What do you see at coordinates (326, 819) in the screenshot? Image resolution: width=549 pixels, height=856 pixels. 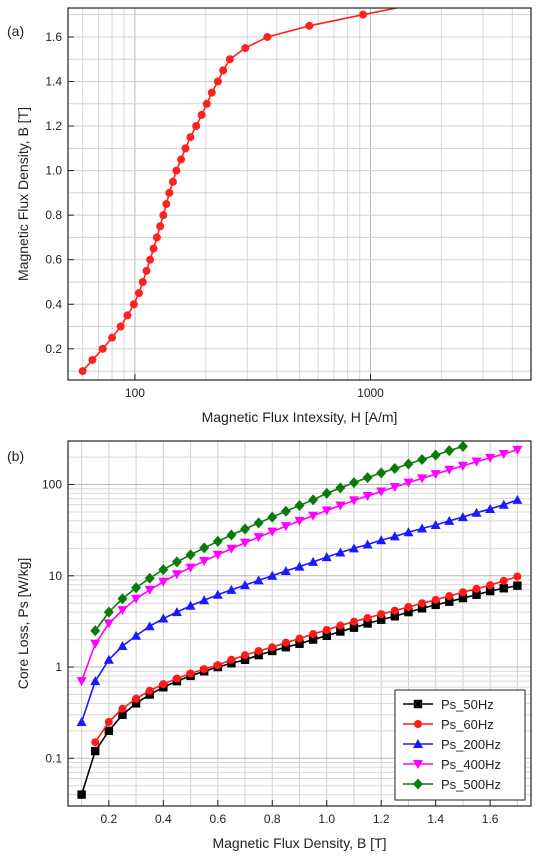 I see `x-tick-label: 1.0` at bounding box center [326, 819].